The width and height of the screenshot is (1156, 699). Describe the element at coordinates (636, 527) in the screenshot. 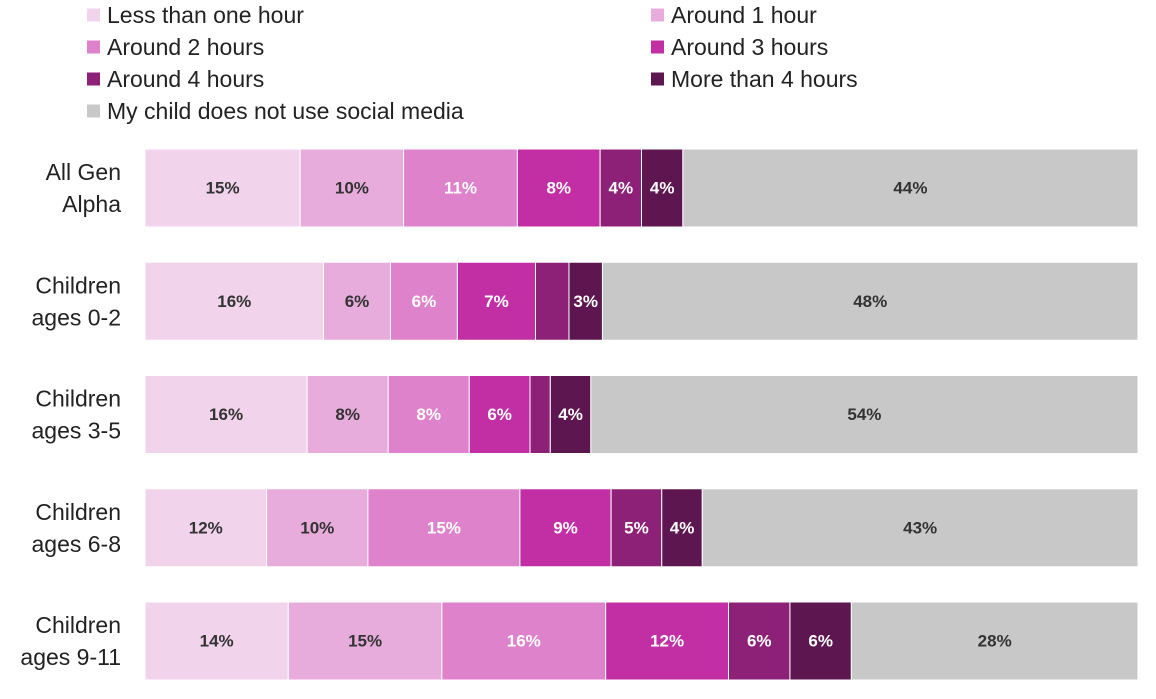

I see `data-label: 5%` at that location.